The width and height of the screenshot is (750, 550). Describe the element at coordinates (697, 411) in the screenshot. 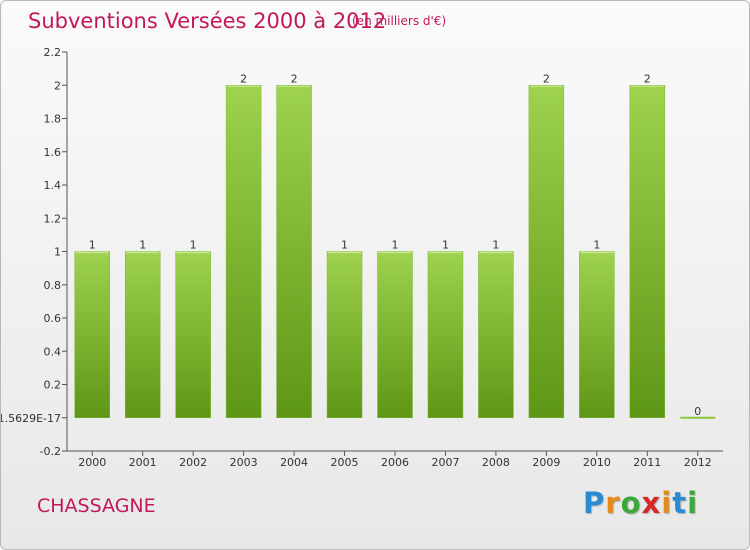

I see `data-label: 0` at that location.